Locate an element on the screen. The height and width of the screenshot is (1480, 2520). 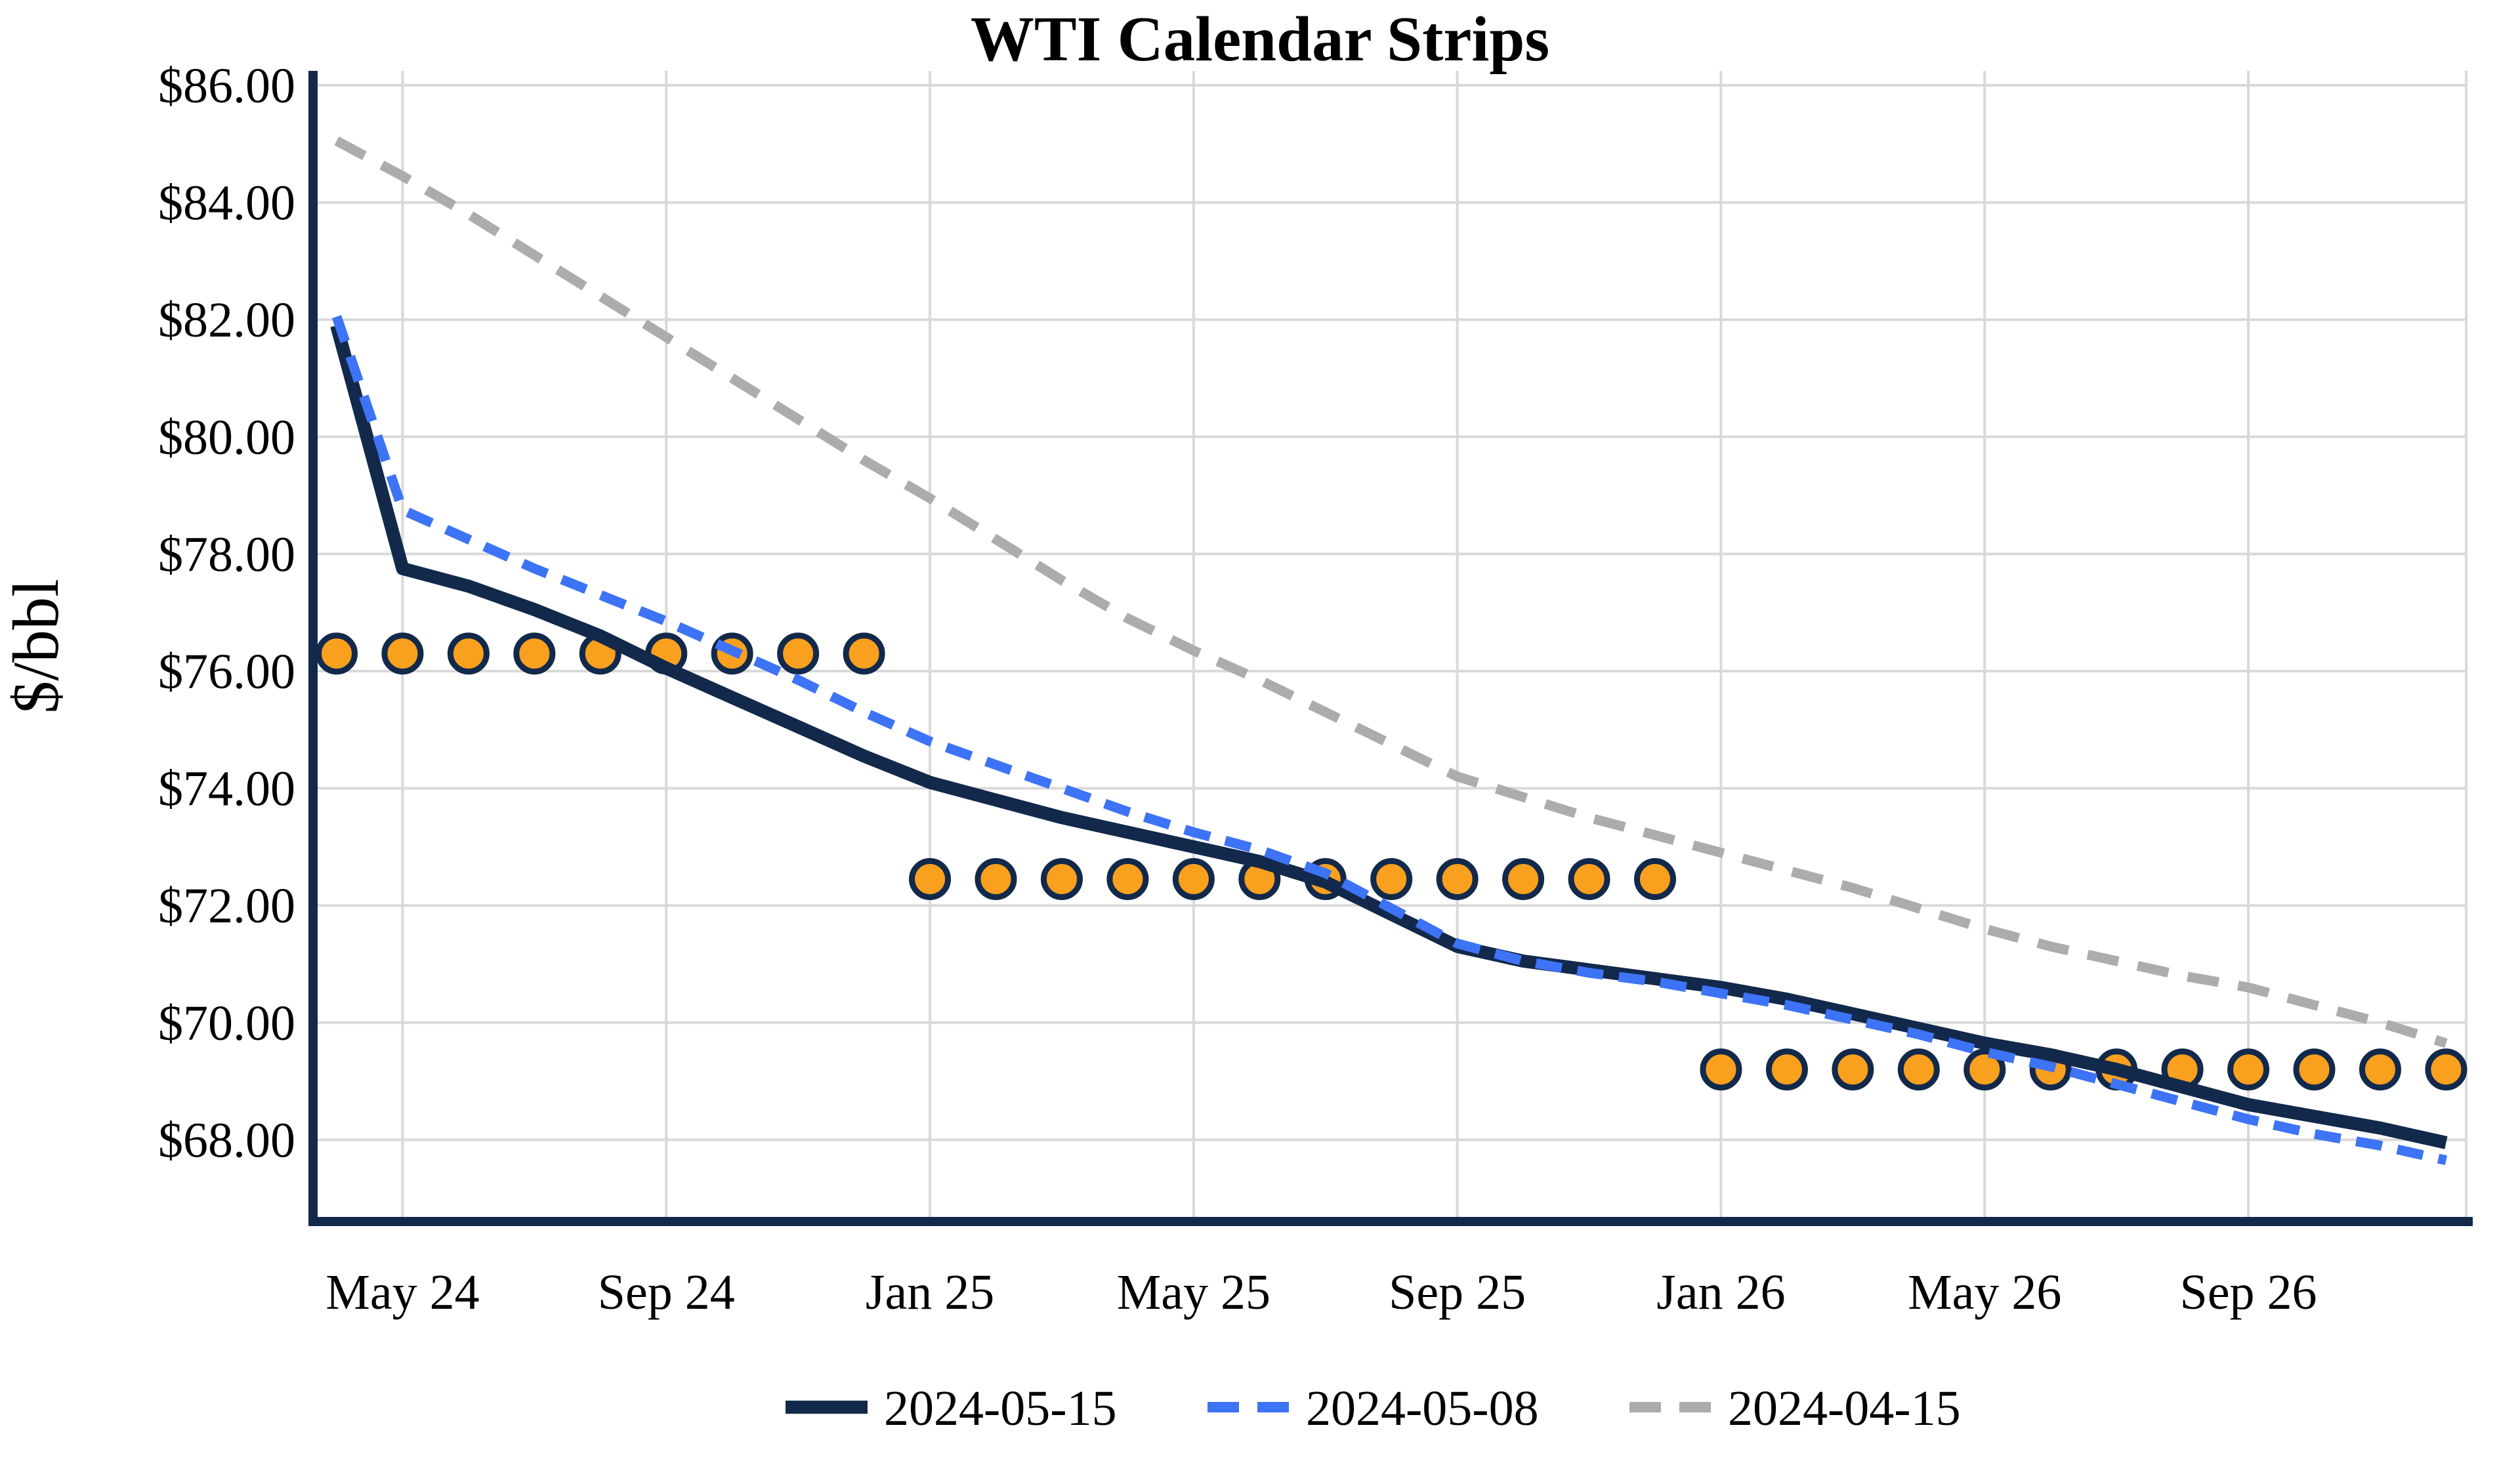
chart-title: WTI Calendar Strips is located at coordinates (1260, 39).